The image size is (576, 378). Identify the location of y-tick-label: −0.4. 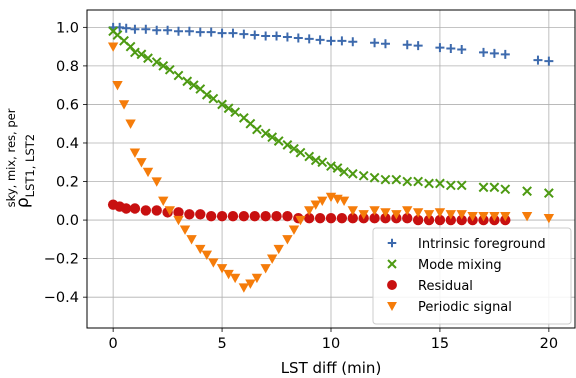
(61, 298).